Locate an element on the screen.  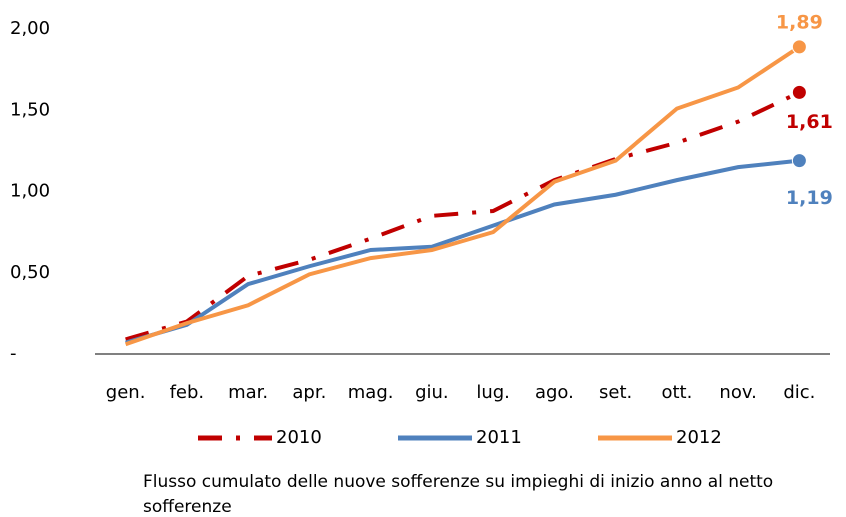
x-tick-label: feb. is located at coordinates (187, 392).